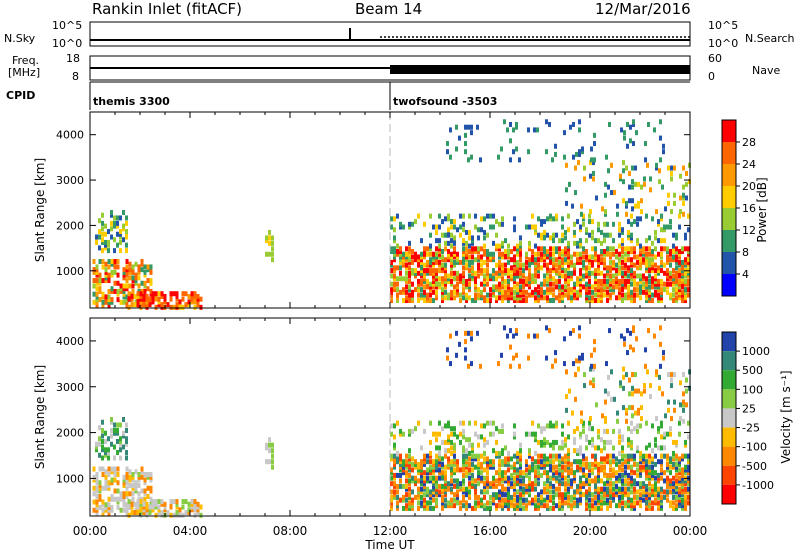 The image size is (800, 554). Describe the element at coordinates (715, 58) in the screenshot. I see `nave-tick-top: 60` at that location.